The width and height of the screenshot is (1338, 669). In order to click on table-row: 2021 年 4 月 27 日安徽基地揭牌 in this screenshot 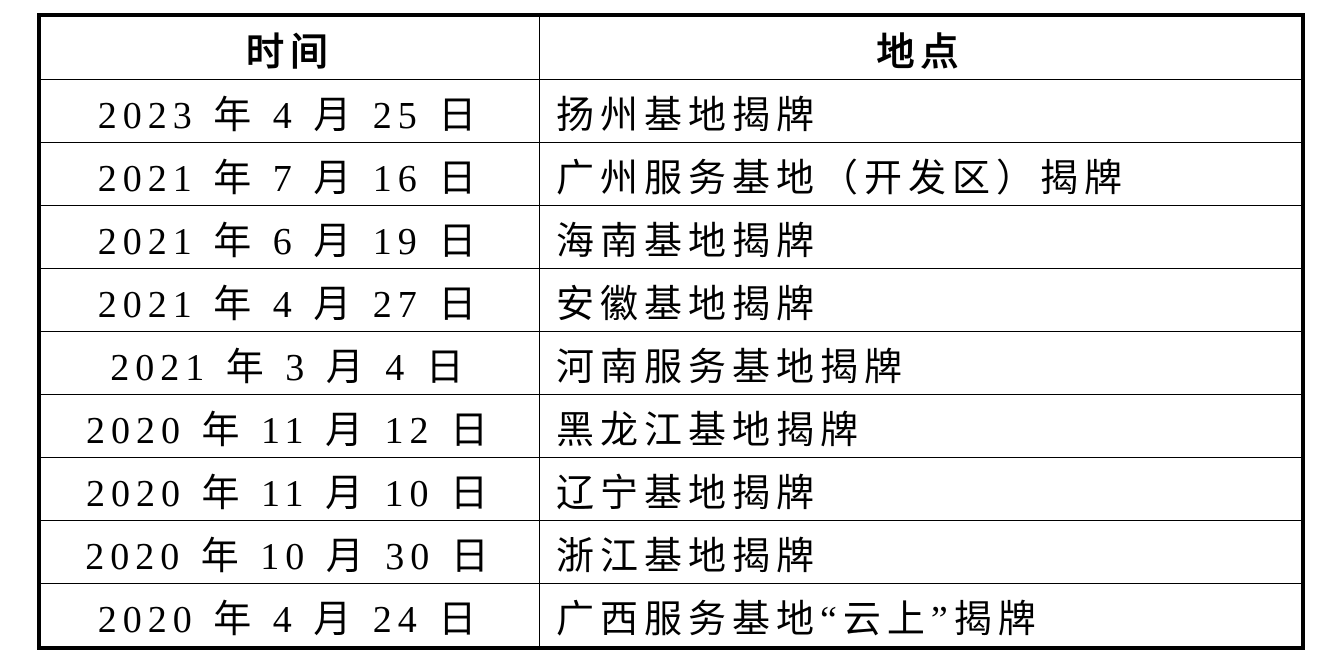, I will do `click(671, 300)`.